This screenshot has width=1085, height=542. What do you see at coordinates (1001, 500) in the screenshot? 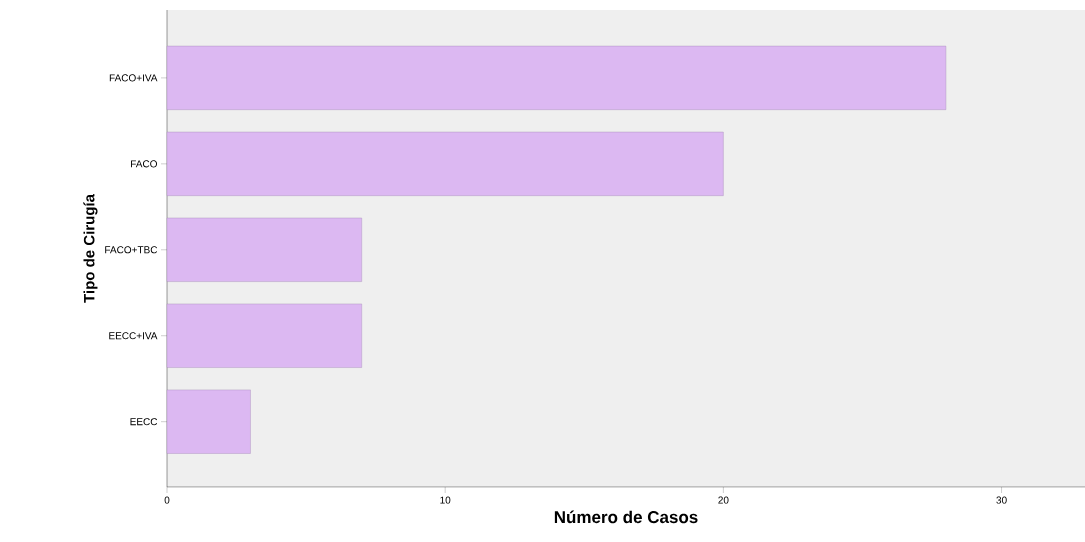
I see `x-tick-label: 30` at bounding box center [1001, 500].